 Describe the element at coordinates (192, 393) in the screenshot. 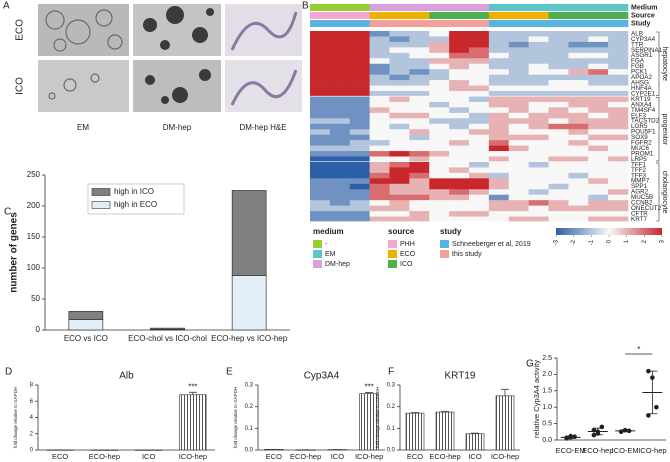

I see `error-bar` at that location.